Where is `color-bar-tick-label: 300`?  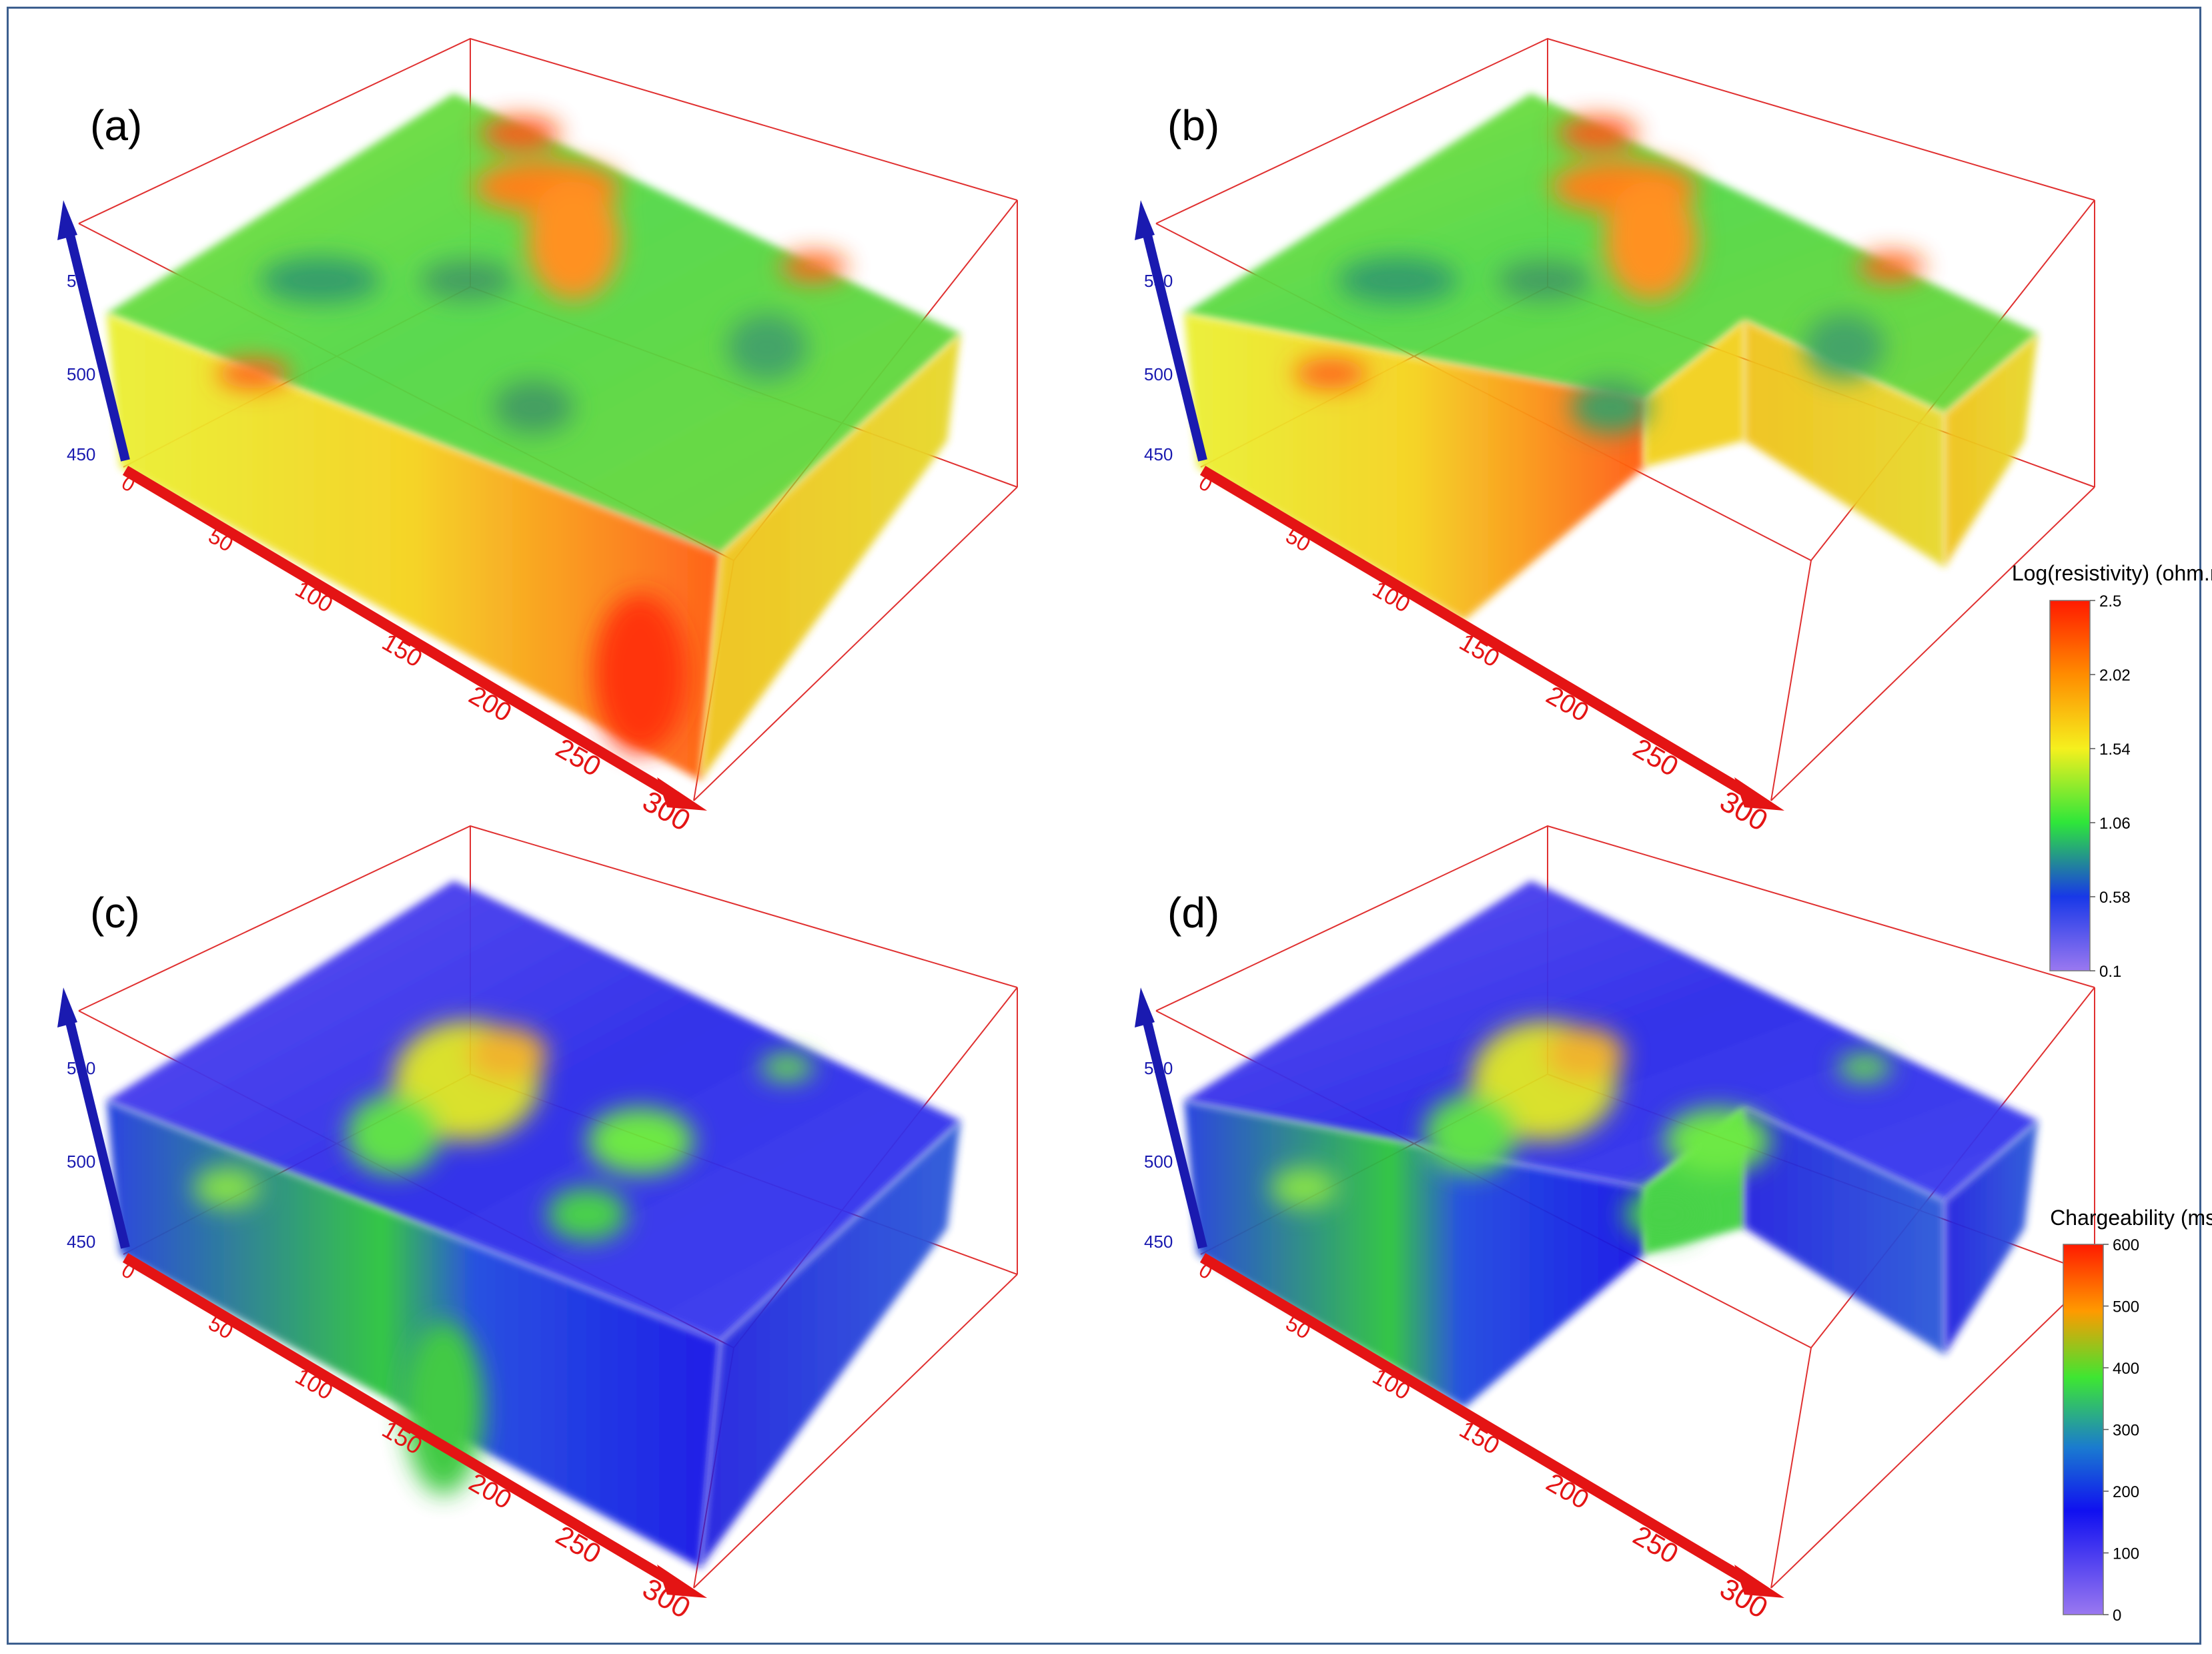 color-bar-tick-label: 300 is located at coordinates (2126, 1431).